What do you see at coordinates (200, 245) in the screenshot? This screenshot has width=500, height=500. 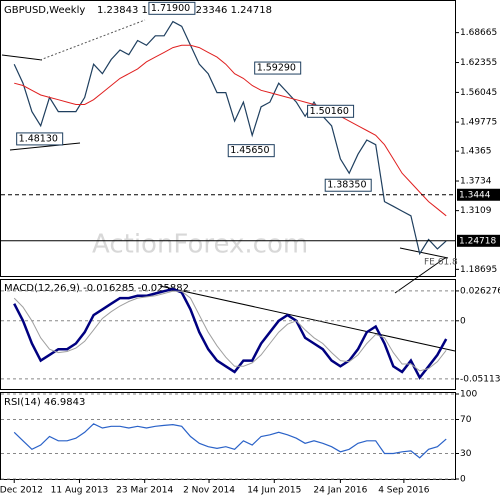 I see `watermark: ActionForex.com` at bounding box center [200, 245].